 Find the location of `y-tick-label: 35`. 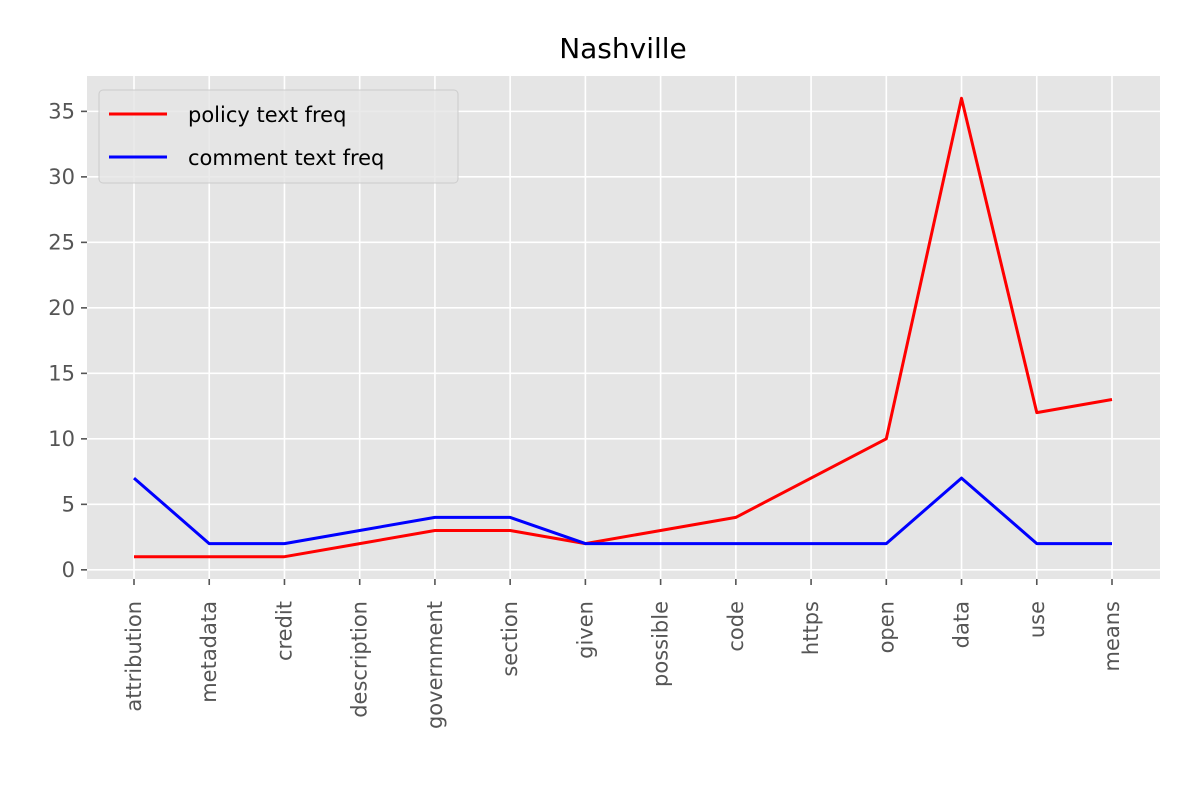

y-tick-label: 35 is located at coordinates (61, 111).